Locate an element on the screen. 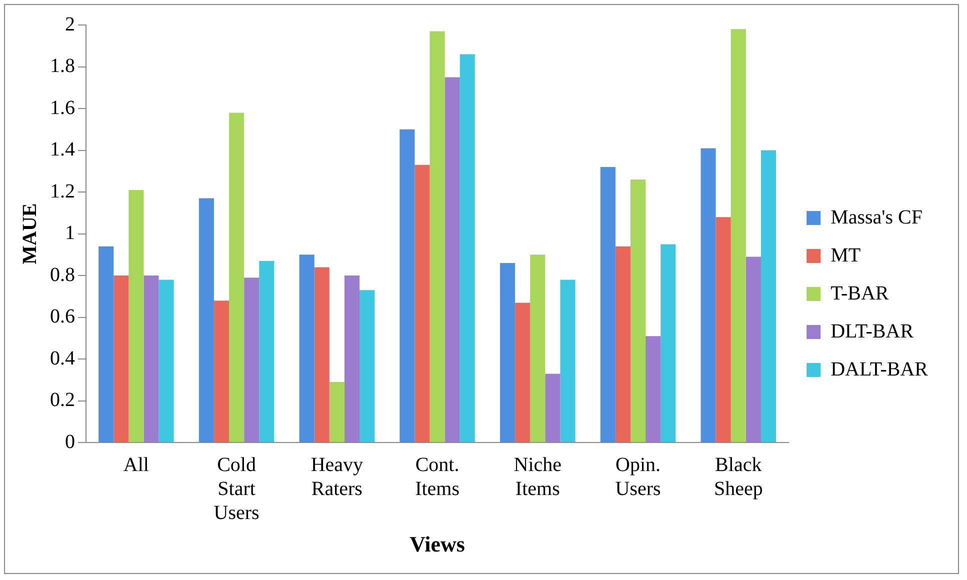 This screenshot has width=967, height=580. legend-label: Massa's CF is located at coordinates (876, 217).